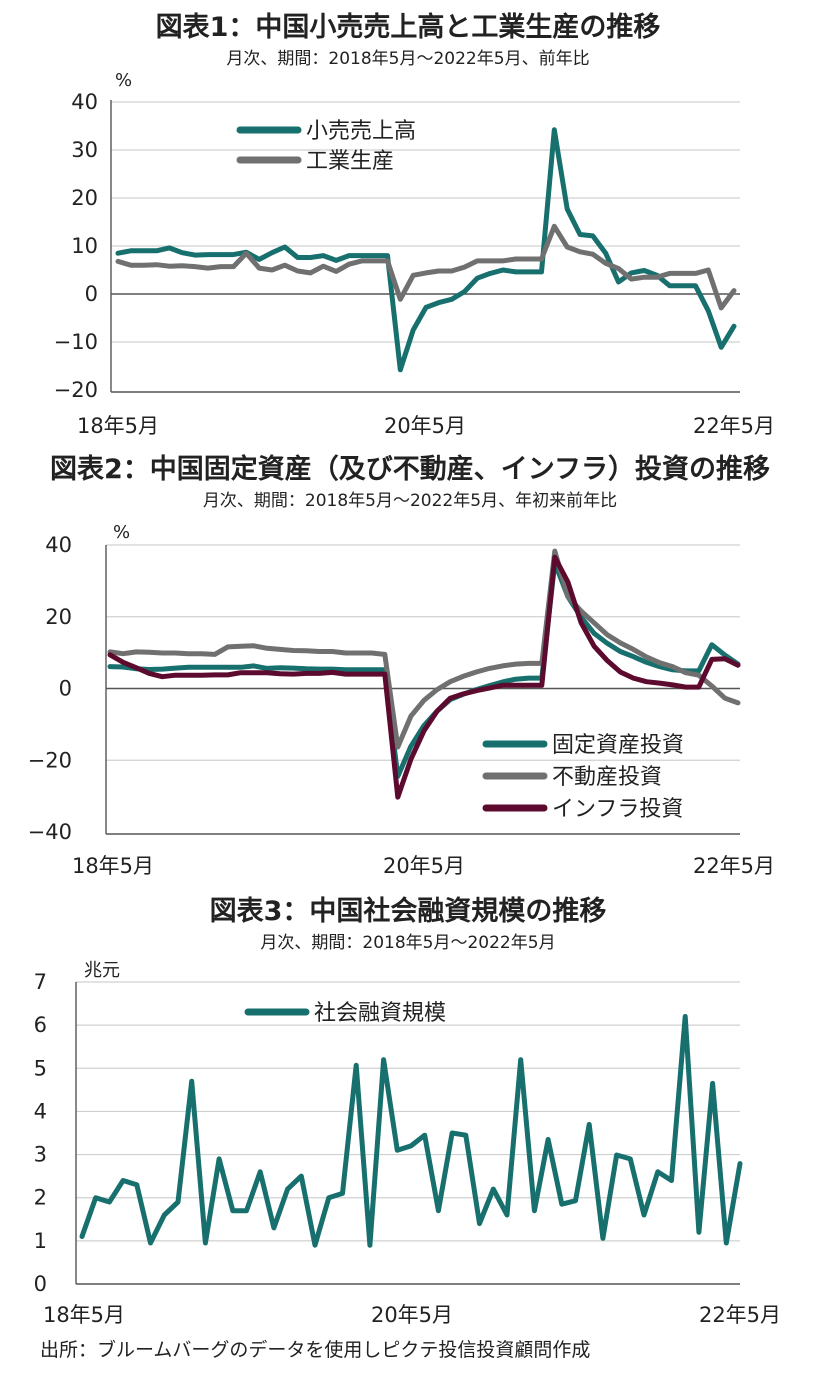 The height and width of the screenshot is (1389, 833). What do you see at coordinates (350, 161) in the screenshot?
I see `chart-1-legend-label-2: 工業生産` at bounding box center [350, 161].